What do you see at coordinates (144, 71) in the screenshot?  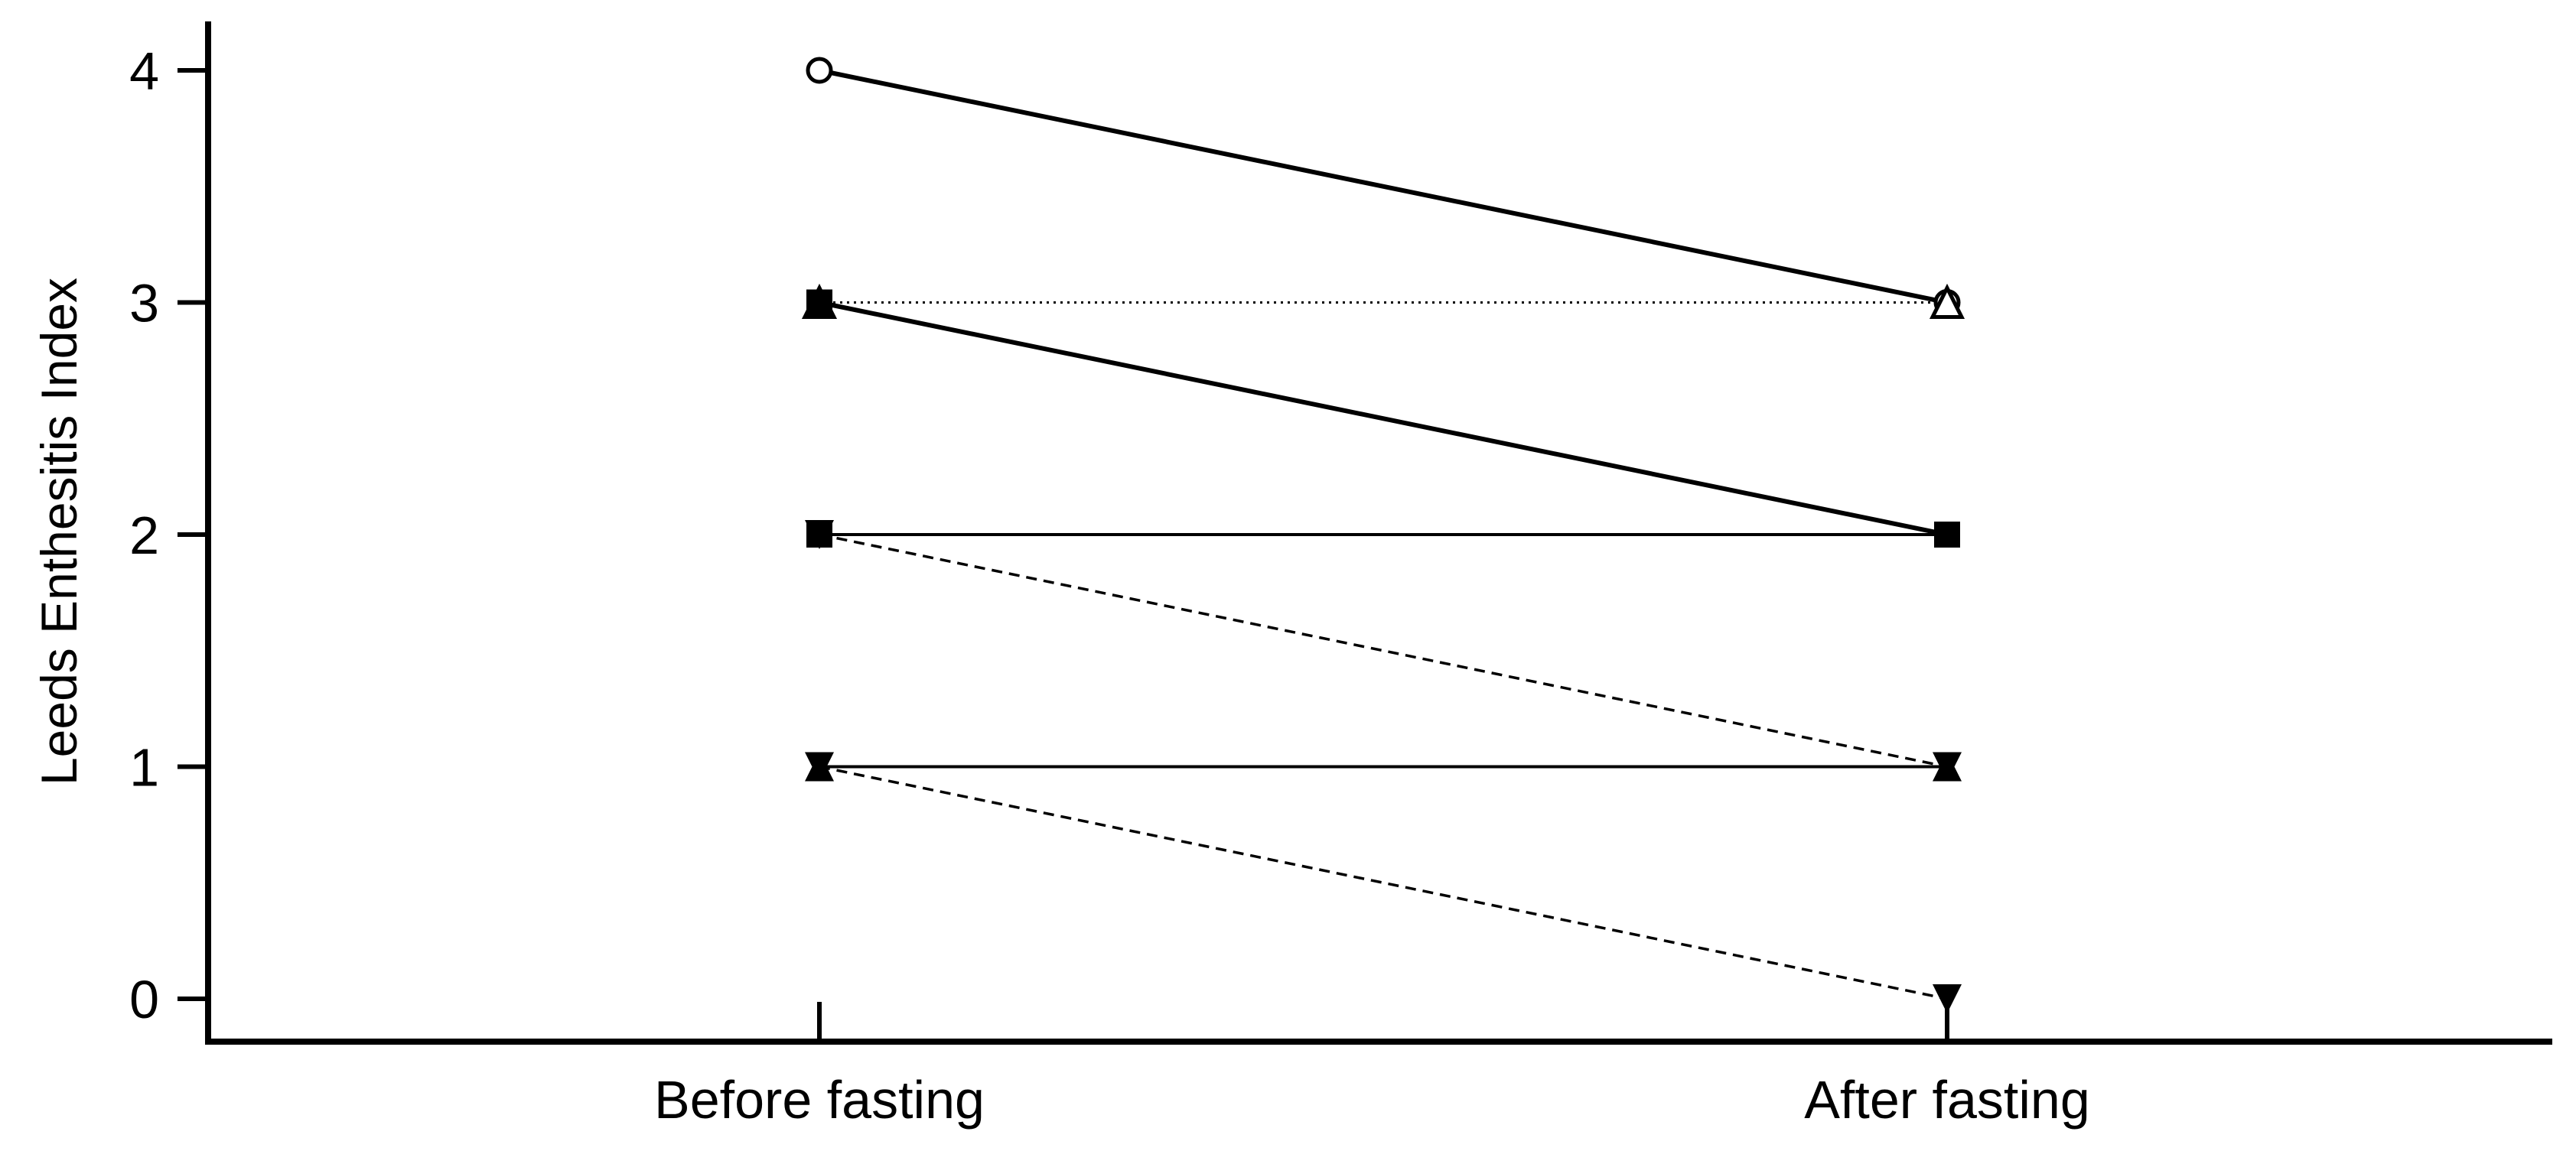 I see `y-tick-label-4: 4` at bounding box center [144, 71].